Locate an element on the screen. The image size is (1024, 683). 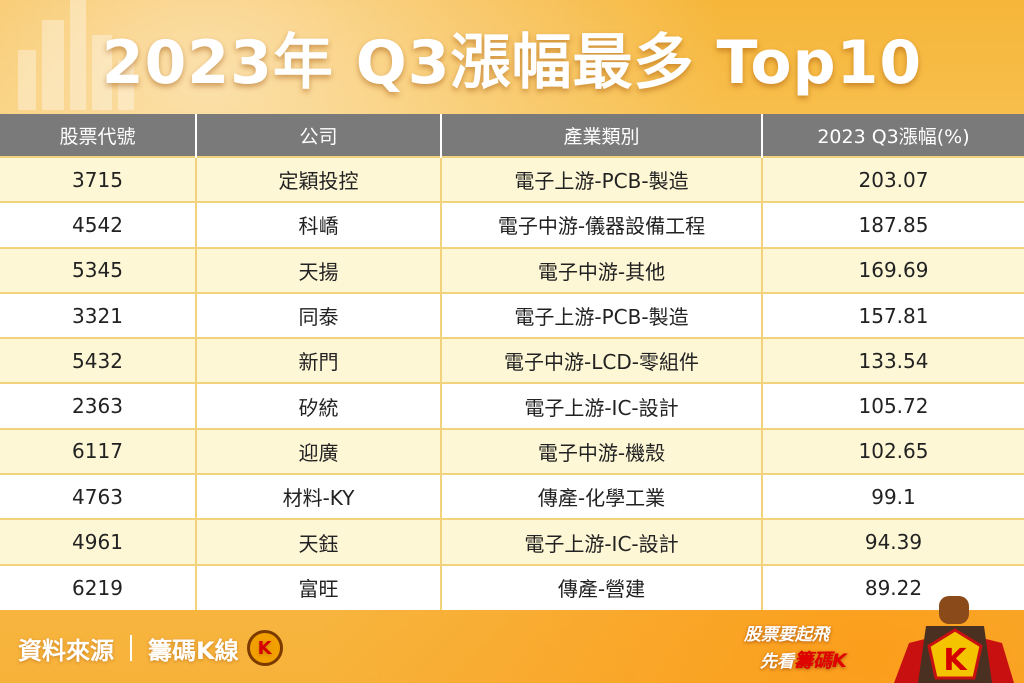
skyline-icon is located at coordinates (76, 55).